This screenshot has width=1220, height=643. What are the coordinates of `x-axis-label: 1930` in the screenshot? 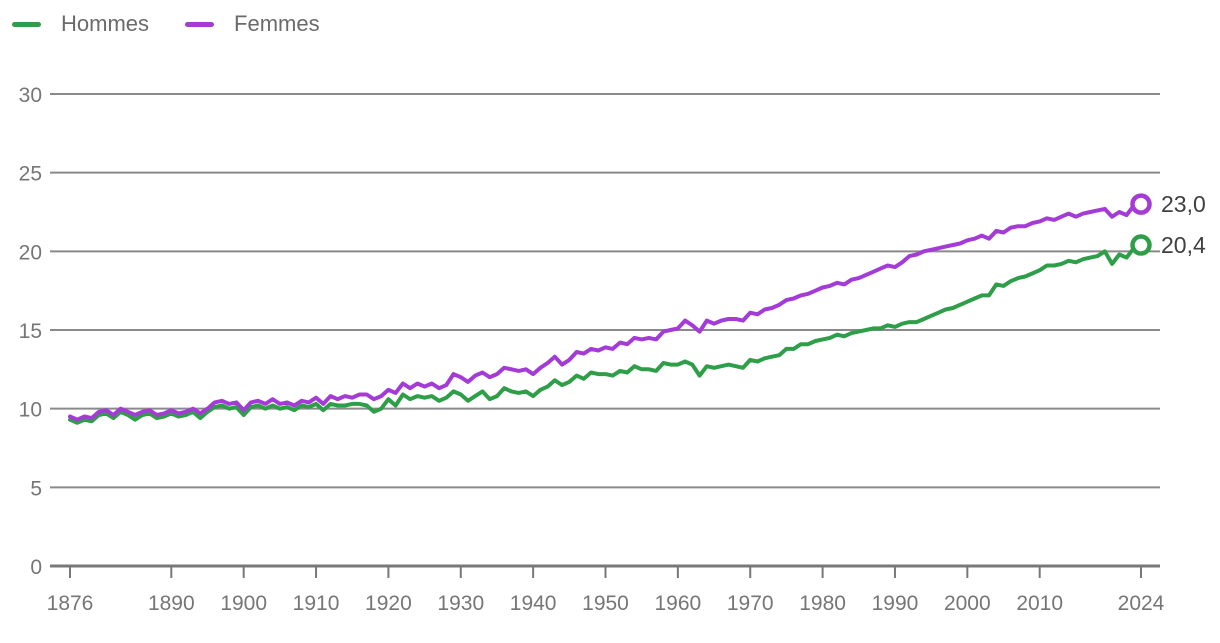 It's located at (460, 603).